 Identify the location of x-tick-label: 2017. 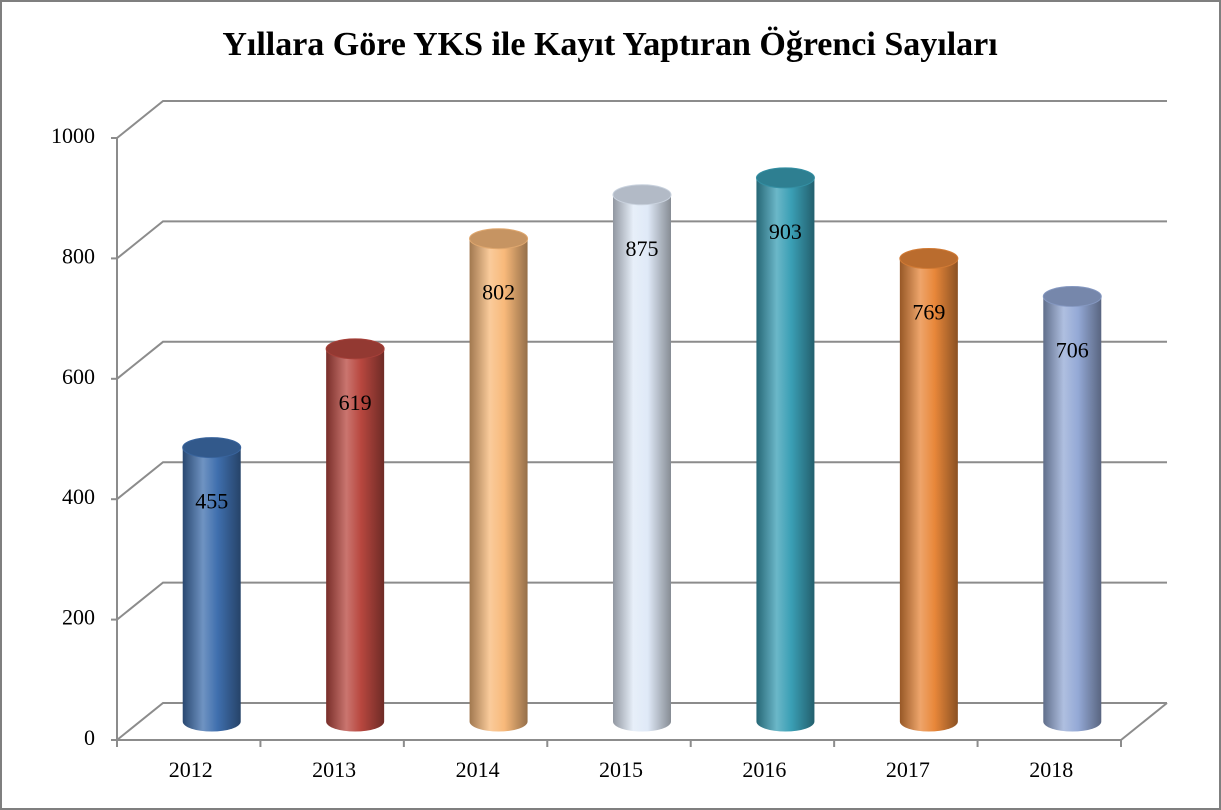
(908, 769).